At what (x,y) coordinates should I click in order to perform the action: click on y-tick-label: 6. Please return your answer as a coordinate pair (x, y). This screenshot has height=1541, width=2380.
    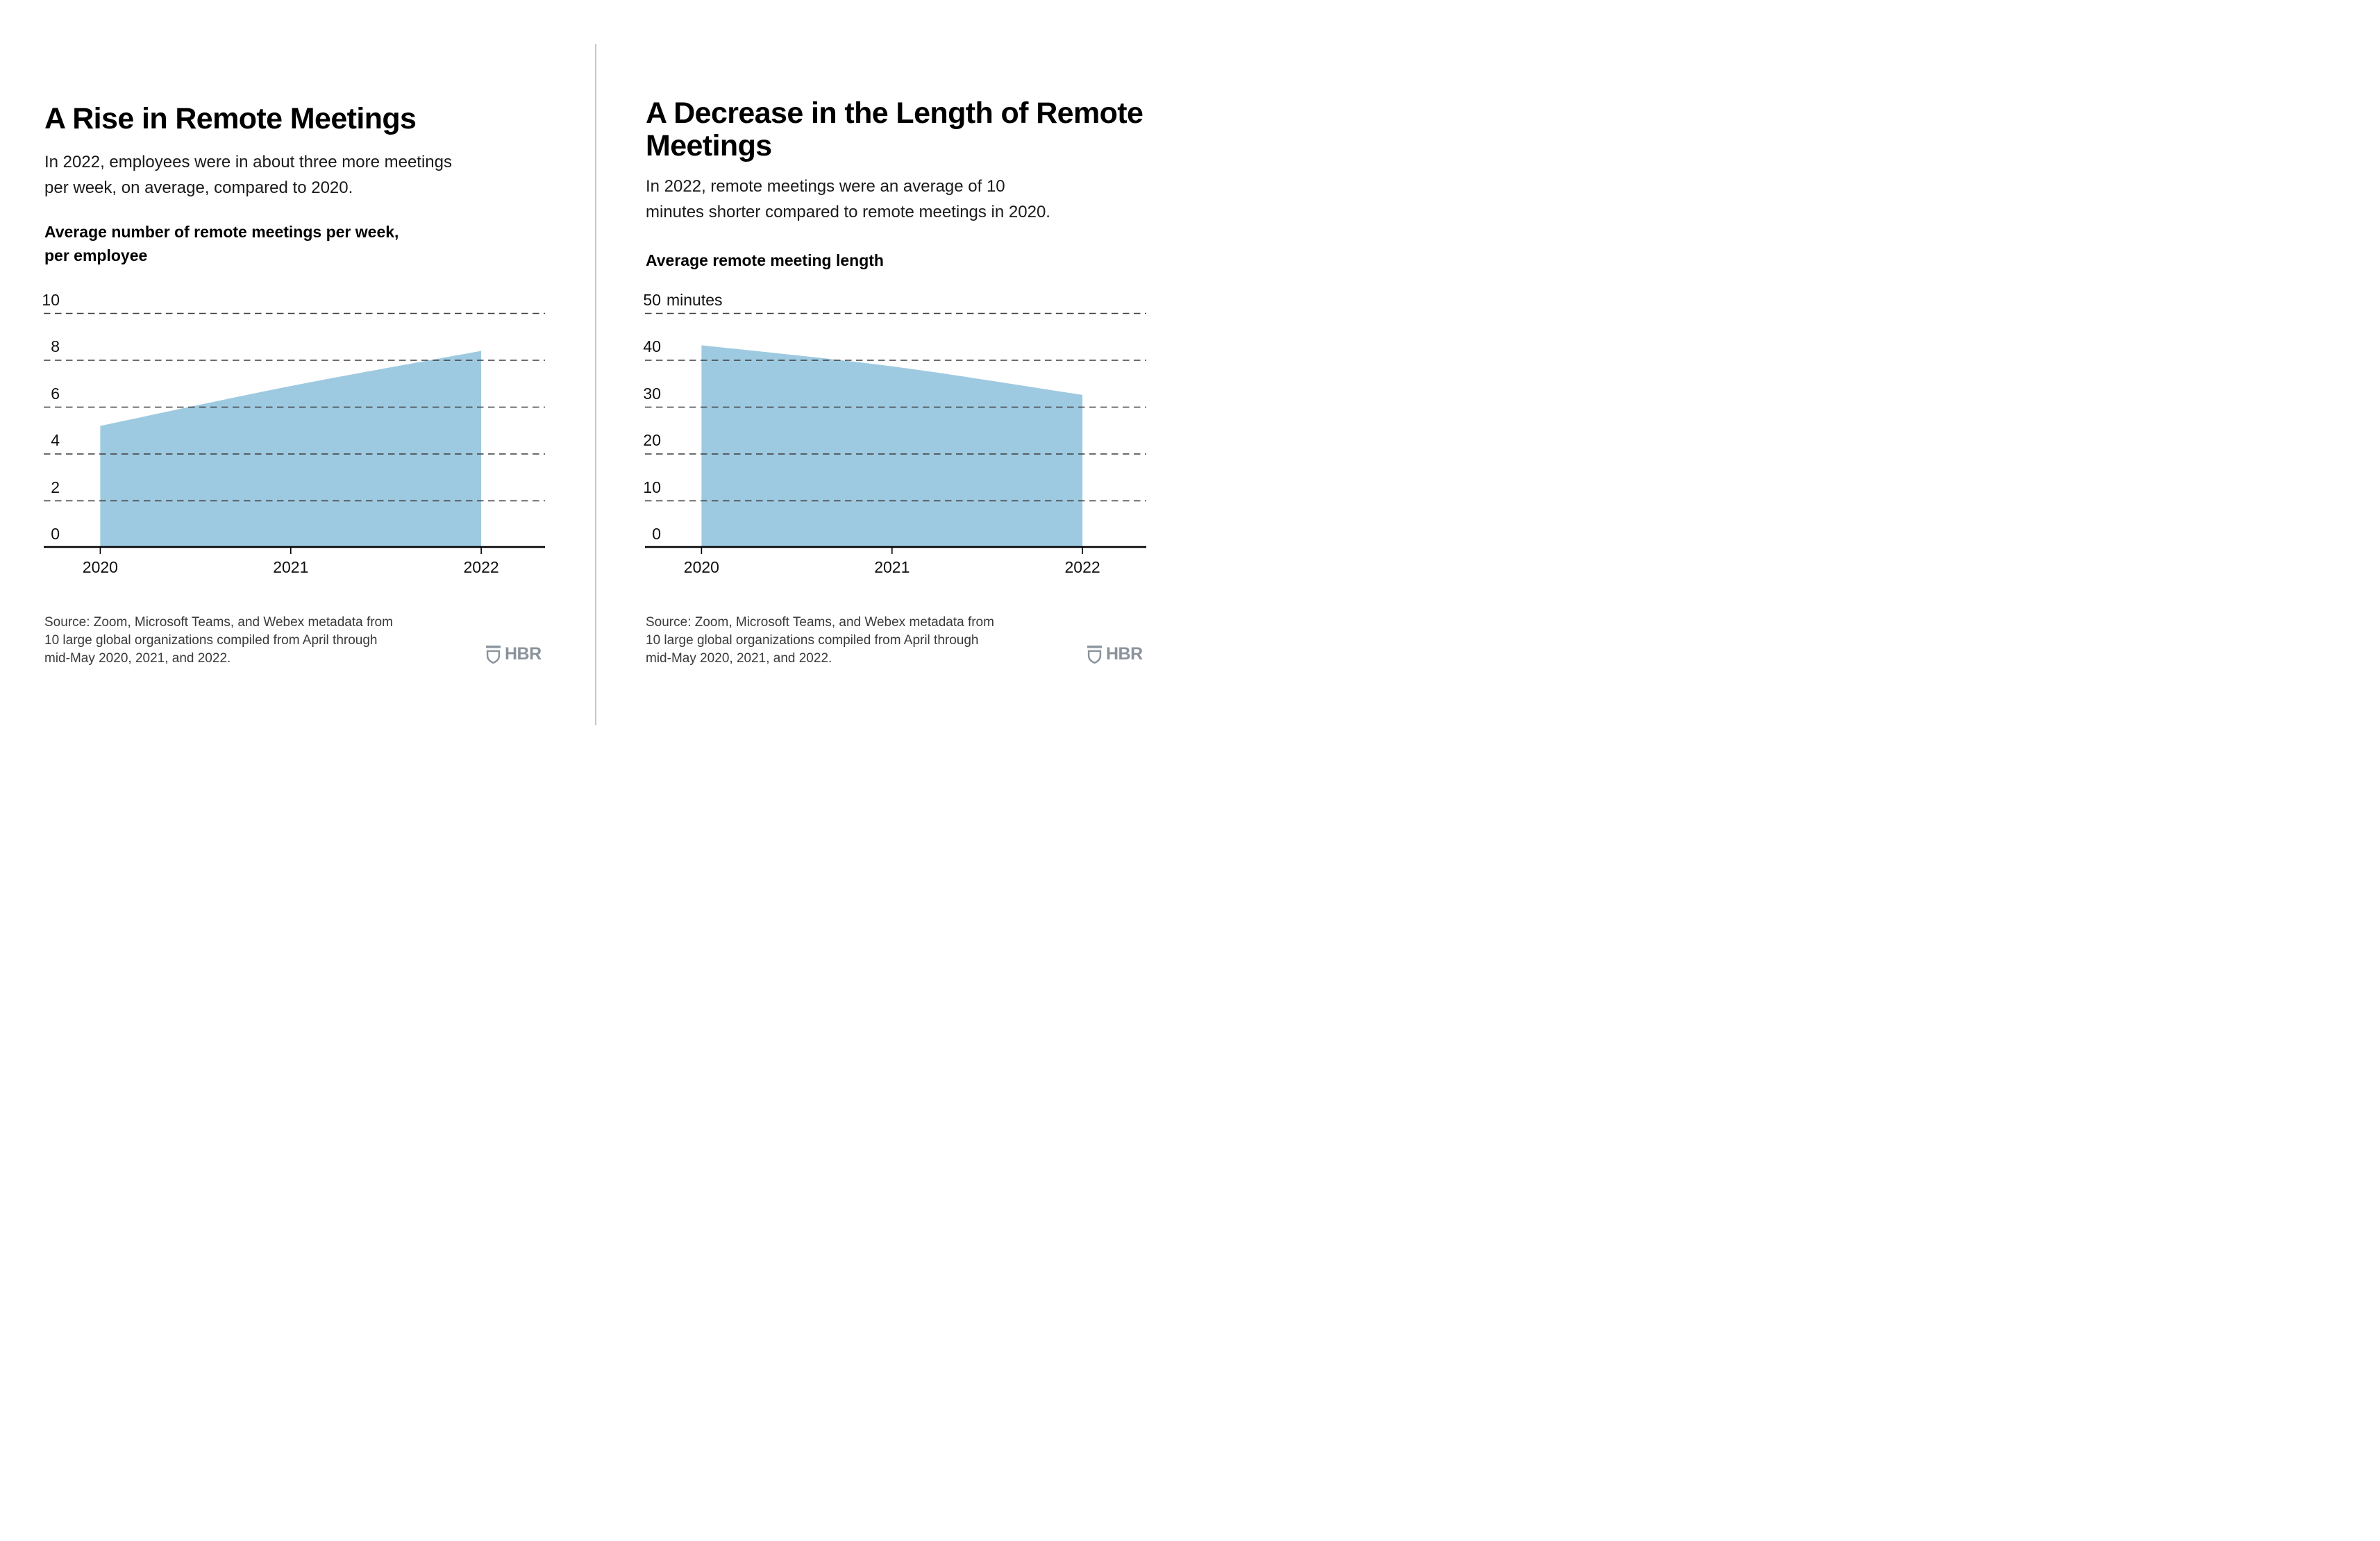
    Looking at the image, I should click on (49, 394).